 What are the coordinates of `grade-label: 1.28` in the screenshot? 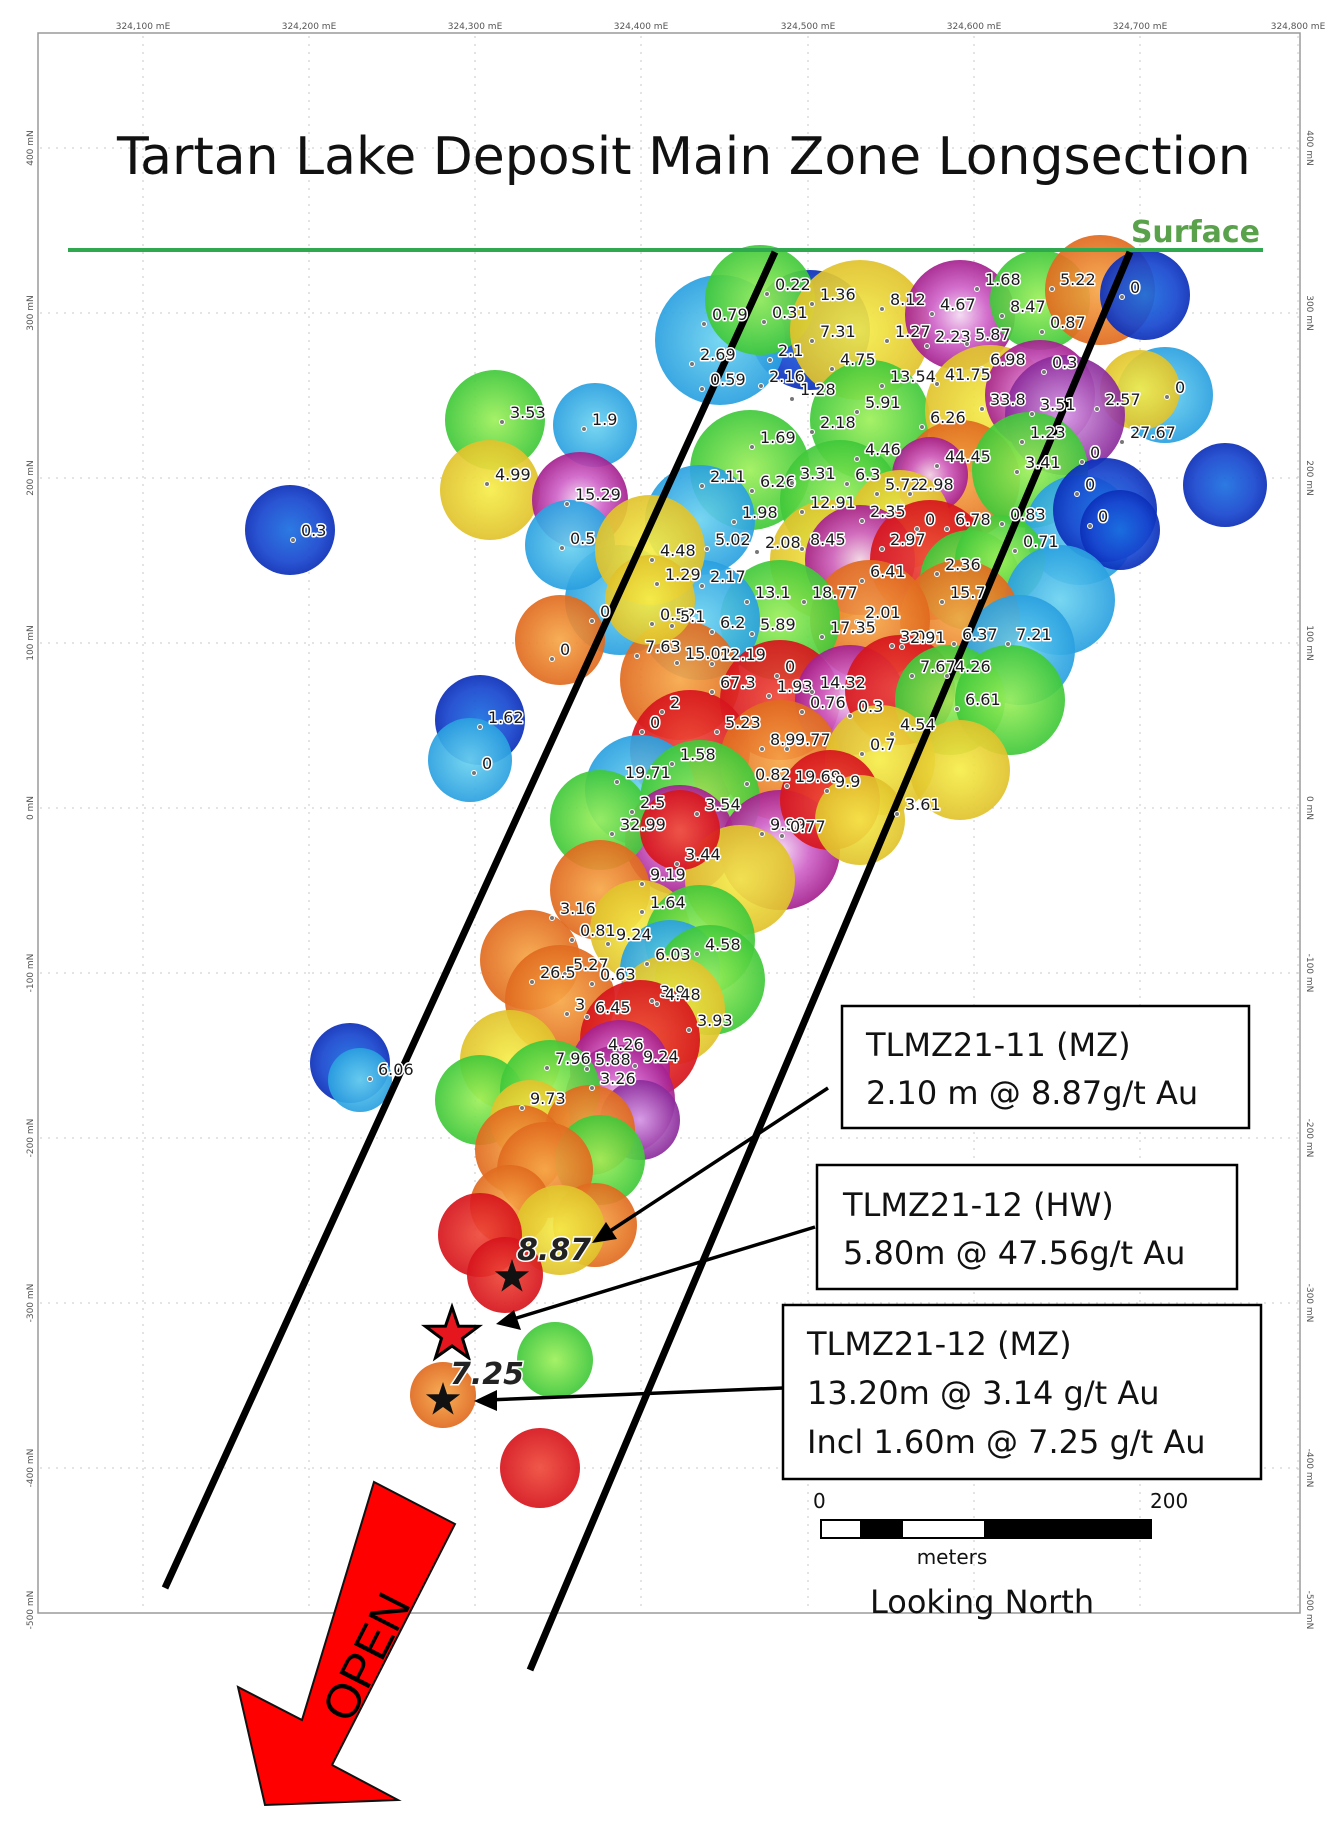 It's located at (818, 389).